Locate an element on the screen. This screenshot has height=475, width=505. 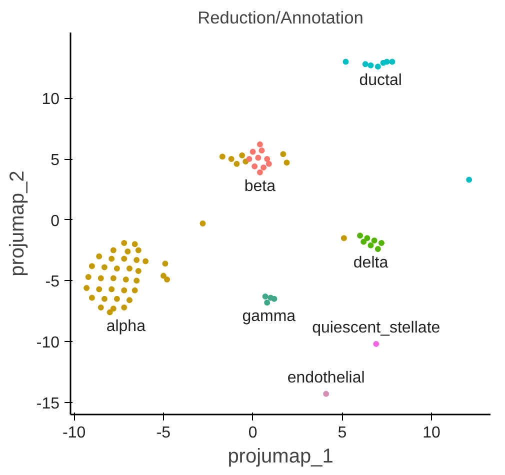
x-tick-label: 5 is located at coordinates (342, 433).